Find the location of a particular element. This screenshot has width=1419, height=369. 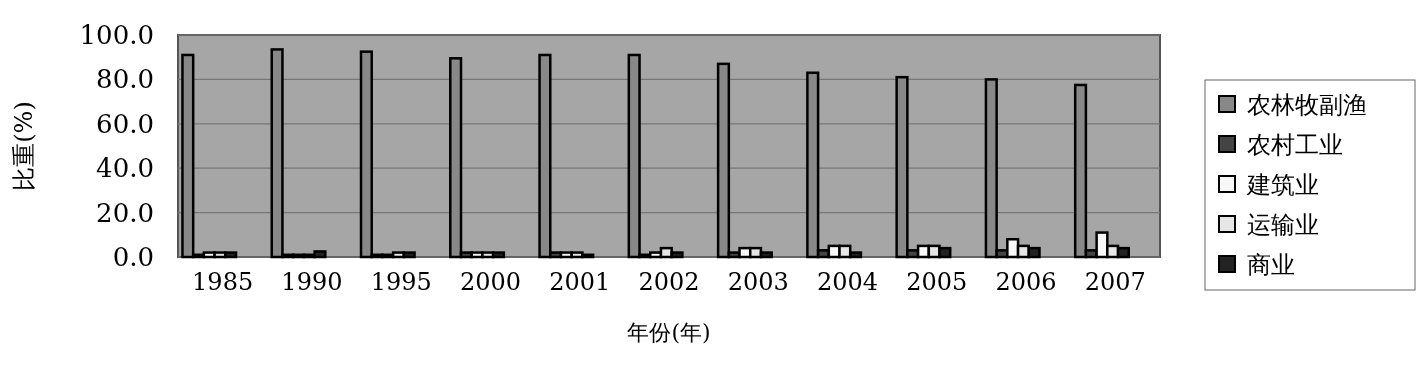

y-tick-label: 20.0 is located at coordinates (125, 212).